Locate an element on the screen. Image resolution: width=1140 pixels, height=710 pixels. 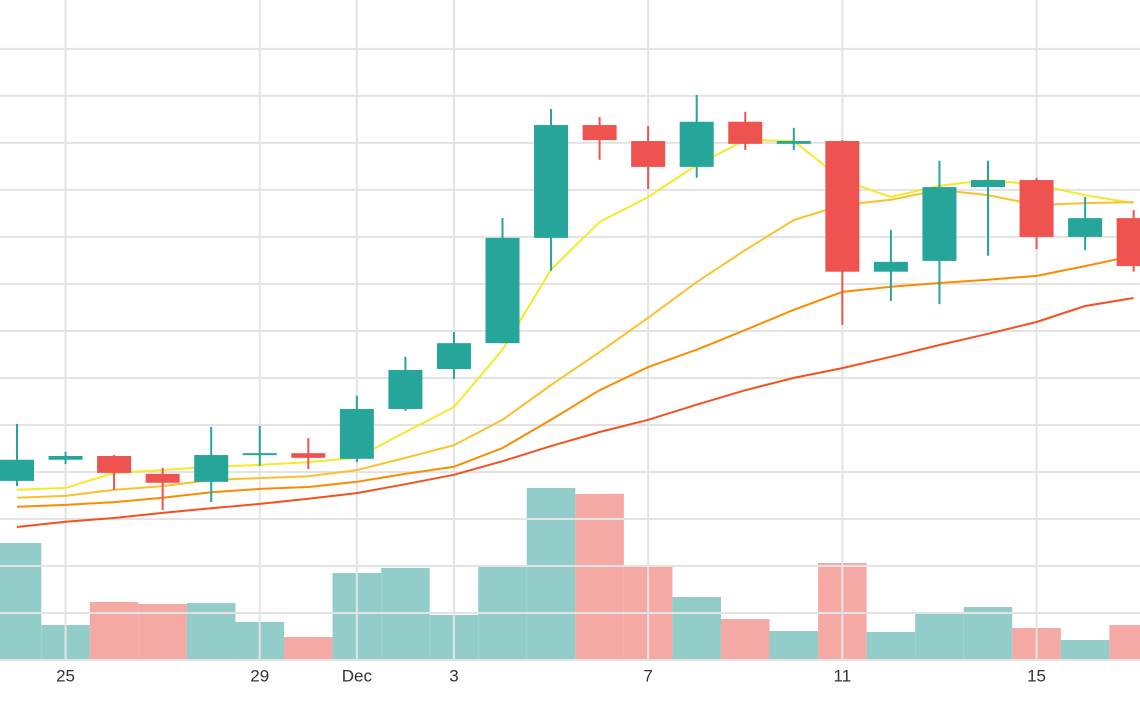
x-tick-label: 25 is located at coordinates (65, 675).